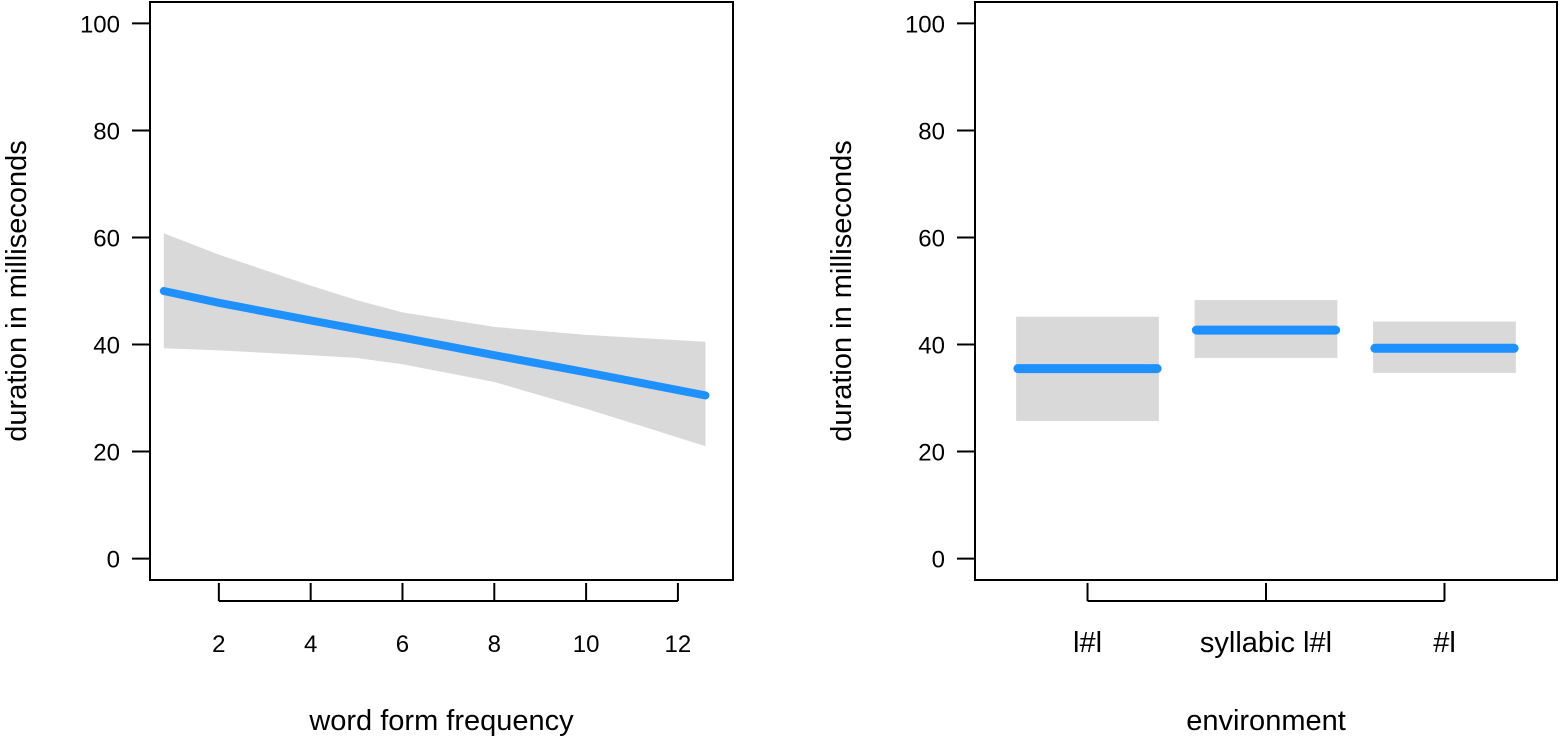  I want to click on x-axis-title: word form frequency, so click(441, 721).